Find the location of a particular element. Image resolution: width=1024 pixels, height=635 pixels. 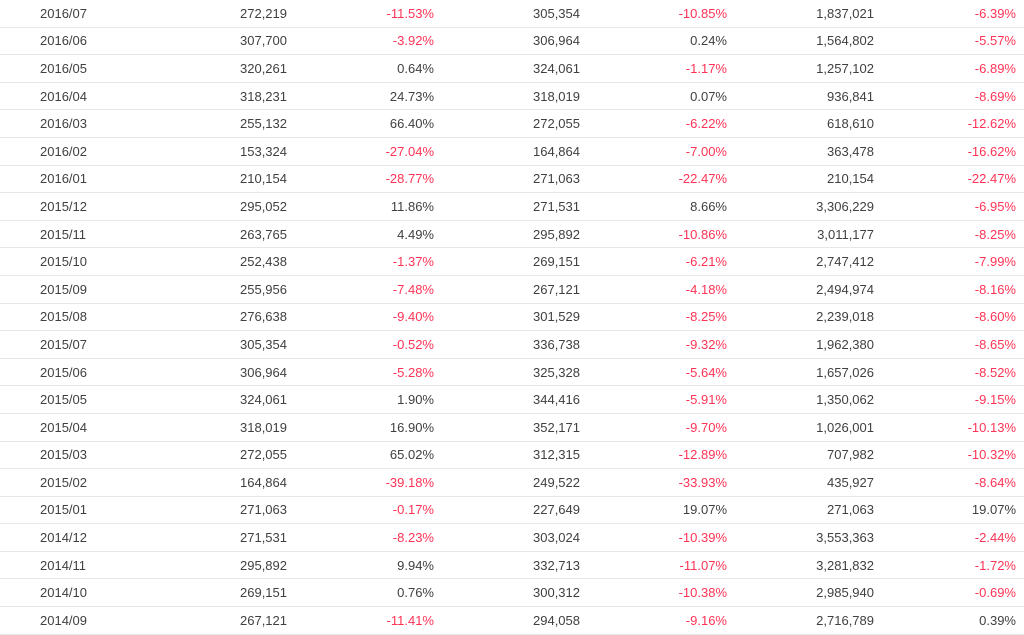

percent-cell: -0.52% is located at coordinates (368, 344).